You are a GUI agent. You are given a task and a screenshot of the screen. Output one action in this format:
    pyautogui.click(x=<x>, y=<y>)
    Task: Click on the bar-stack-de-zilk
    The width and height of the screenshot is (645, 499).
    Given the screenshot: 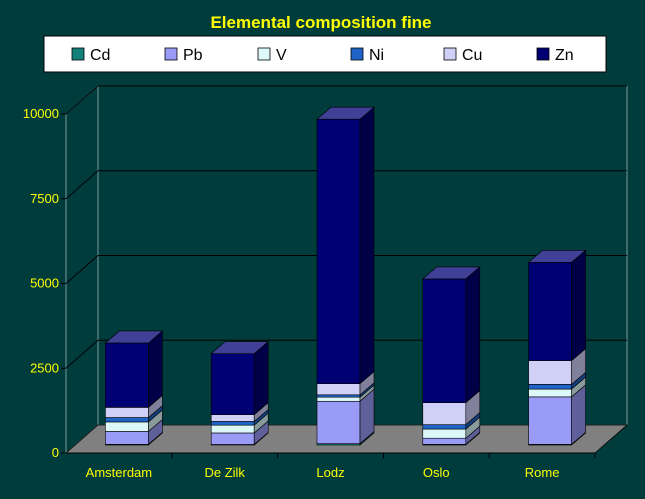 What is the action you would take?
    pyautogui.click(x=240, y=393)
    